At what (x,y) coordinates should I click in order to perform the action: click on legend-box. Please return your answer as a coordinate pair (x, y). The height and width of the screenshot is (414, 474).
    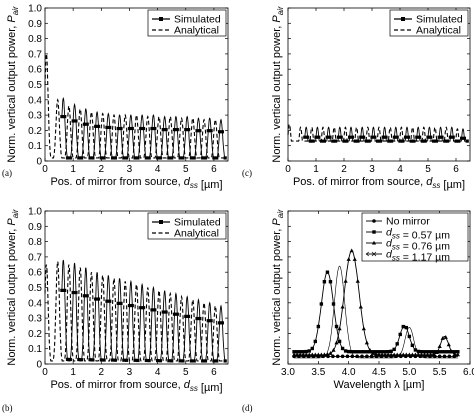
    Looking at the image, I should click on (187, 23).